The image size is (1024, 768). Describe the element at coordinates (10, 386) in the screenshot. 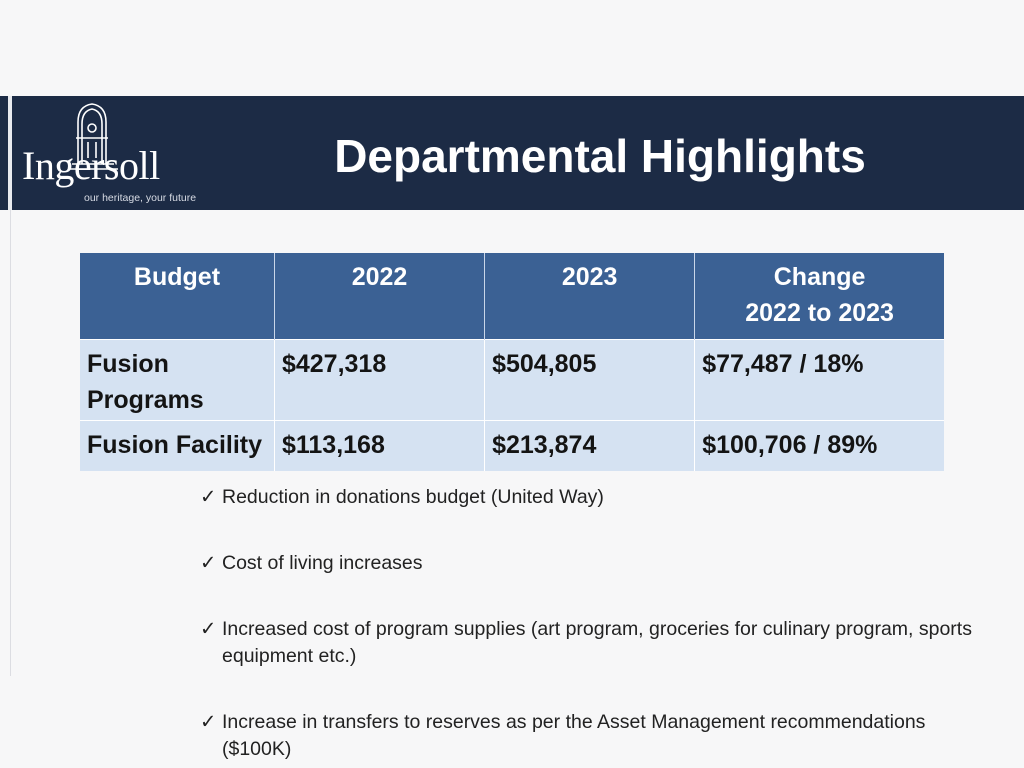

I see `left-edge-rule` at that location.